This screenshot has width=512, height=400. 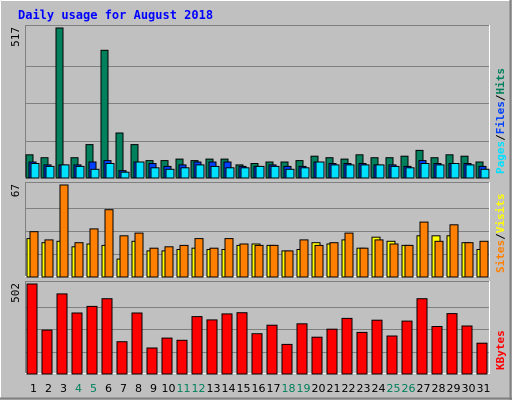 I want to click on day-label-11: 11, so click(x=184, y=388).